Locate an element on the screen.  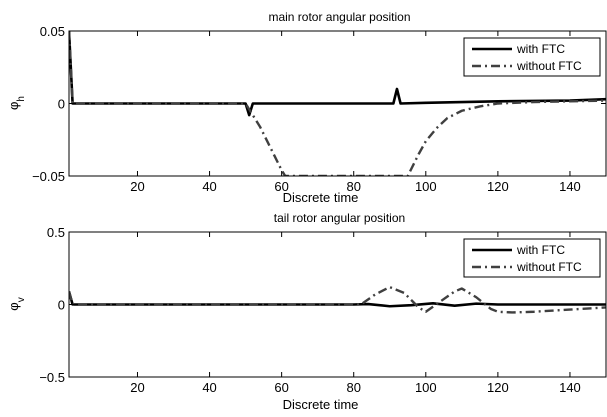
y-tick-label: −0.05 is located at coordinates (48, 176).